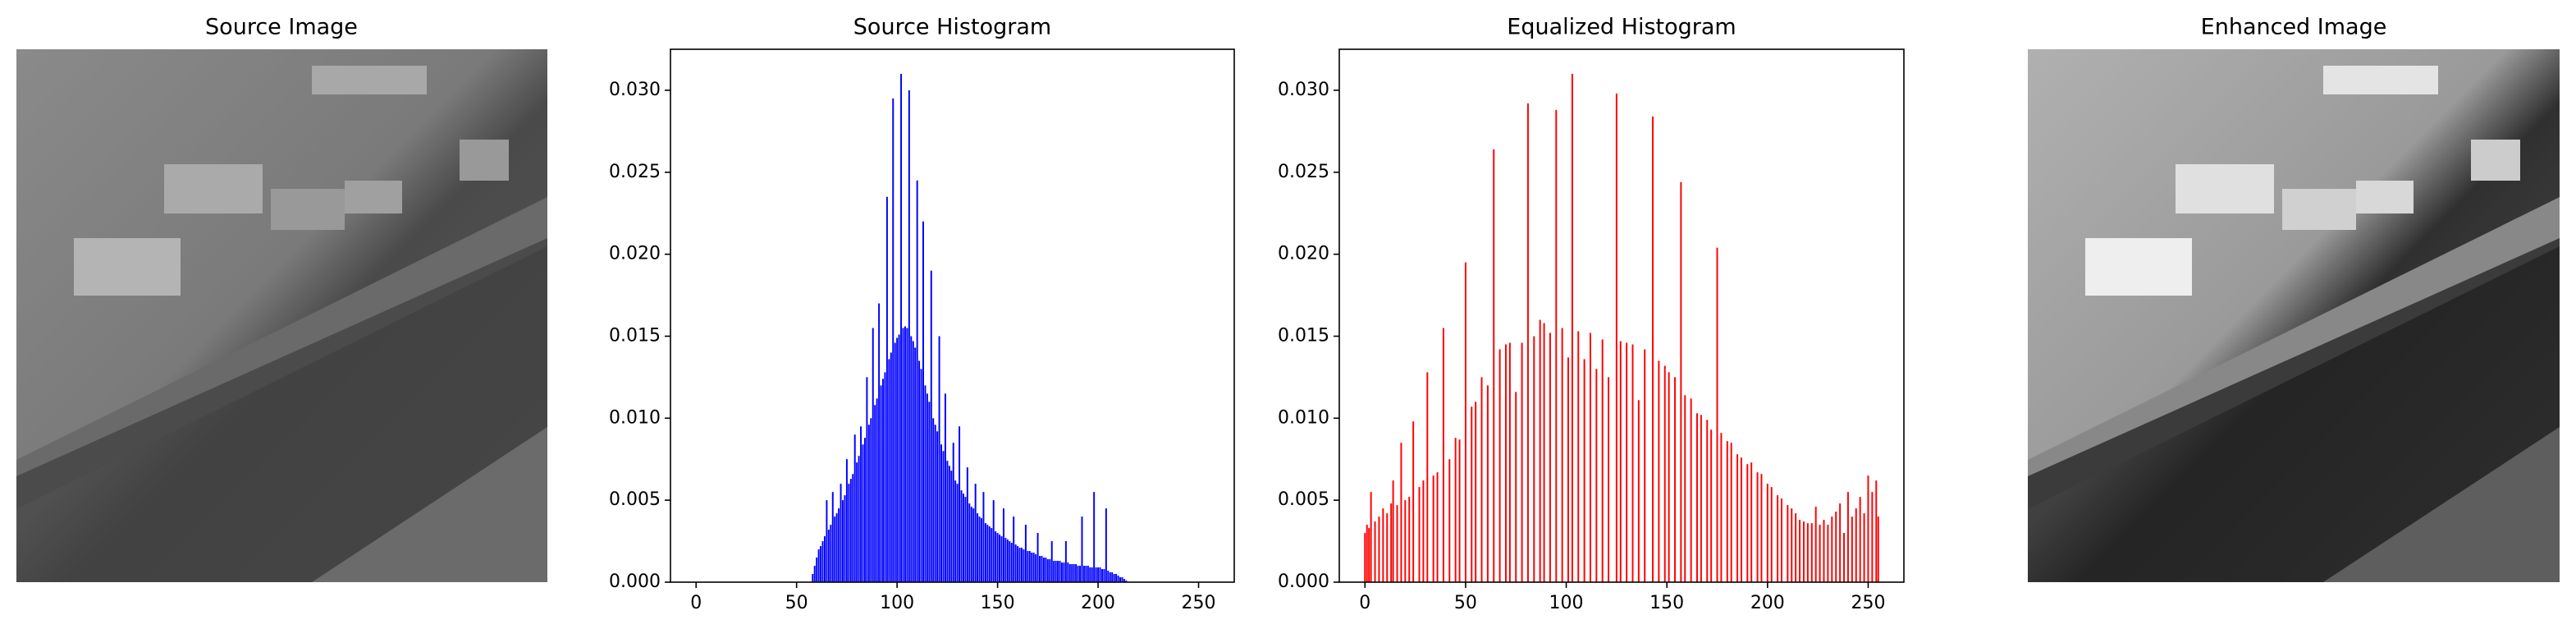 This screenshot has width=2576, height=638. Describe the element at coordinates (1566, 603) in the screenshot. I see `x-tick-label: 100` at that location.